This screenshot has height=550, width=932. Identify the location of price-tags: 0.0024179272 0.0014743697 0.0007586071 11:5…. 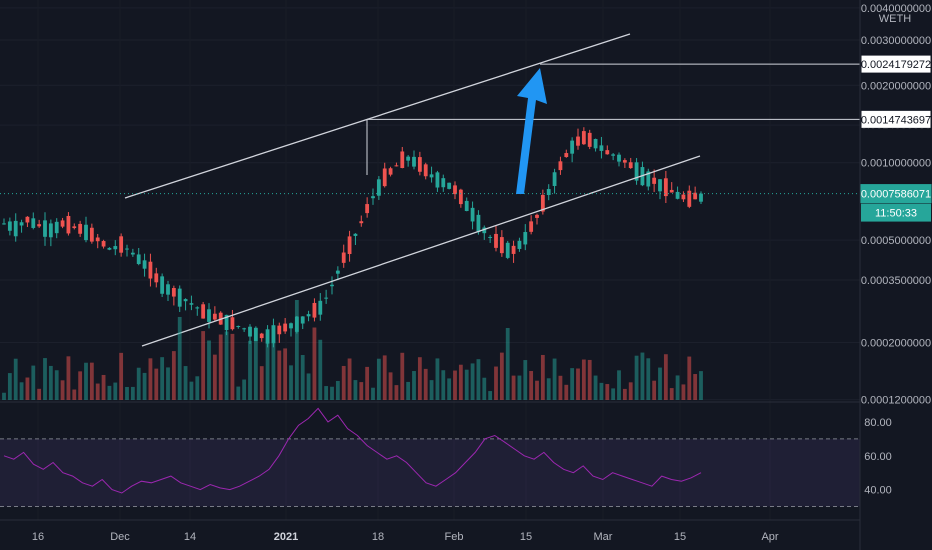
(896, 138).